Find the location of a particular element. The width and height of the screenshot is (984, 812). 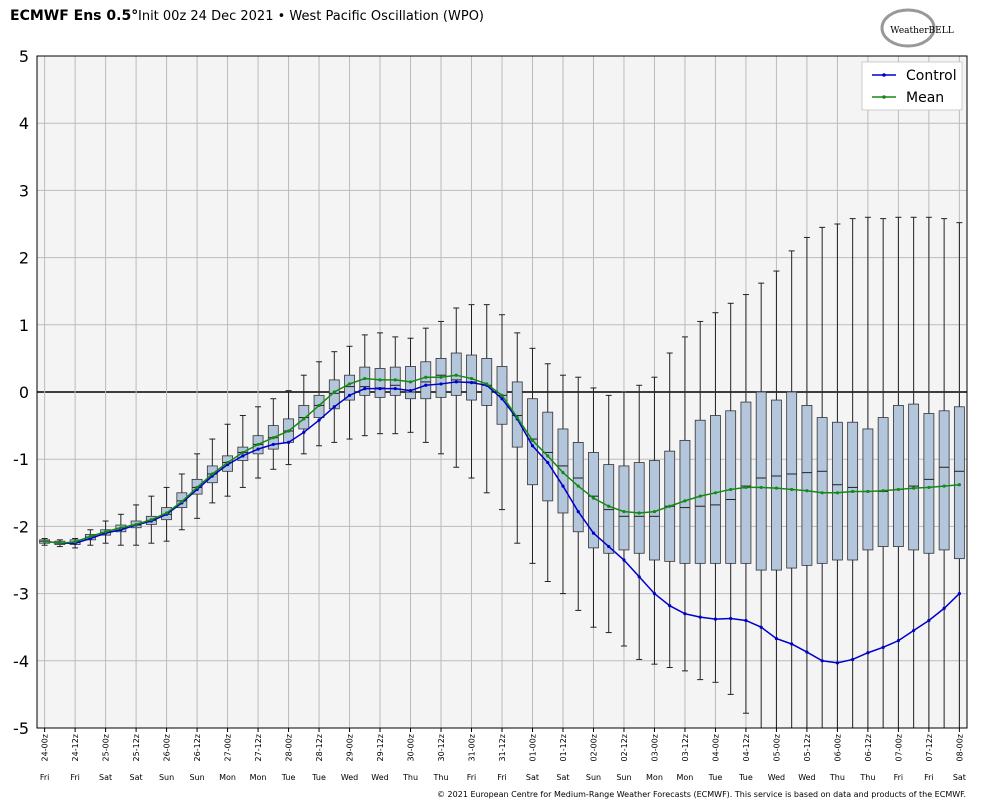

x-tick-label: 06-12z is located at coordinates (868, 747).